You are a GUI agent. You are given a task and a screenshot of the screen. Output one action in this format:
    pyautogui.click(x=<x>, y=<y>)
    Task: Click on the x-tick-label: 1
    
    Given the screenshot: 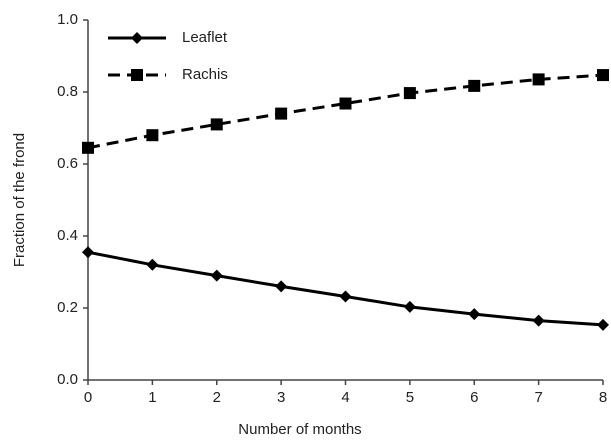 What is the action you would take?
    pyautogui.click(x=152, y=397)
    